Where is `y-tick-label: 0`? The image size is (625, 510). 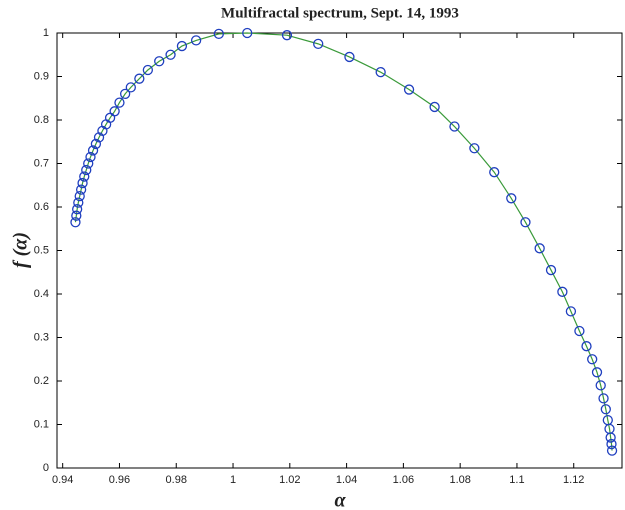
y-tick-label: 0 is located at coordinates (46, 468).